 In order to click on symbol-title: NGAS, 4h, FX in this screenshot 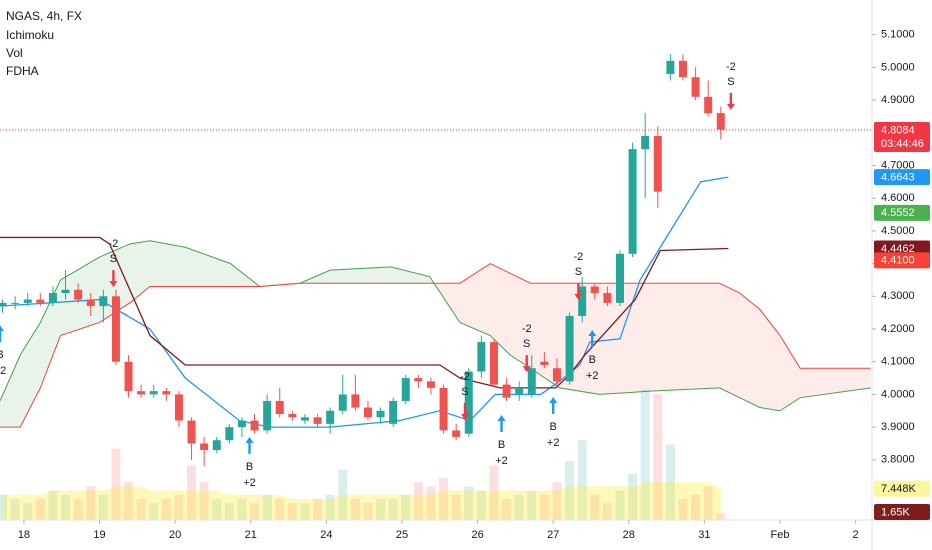, I will do `click(44, 16)`.